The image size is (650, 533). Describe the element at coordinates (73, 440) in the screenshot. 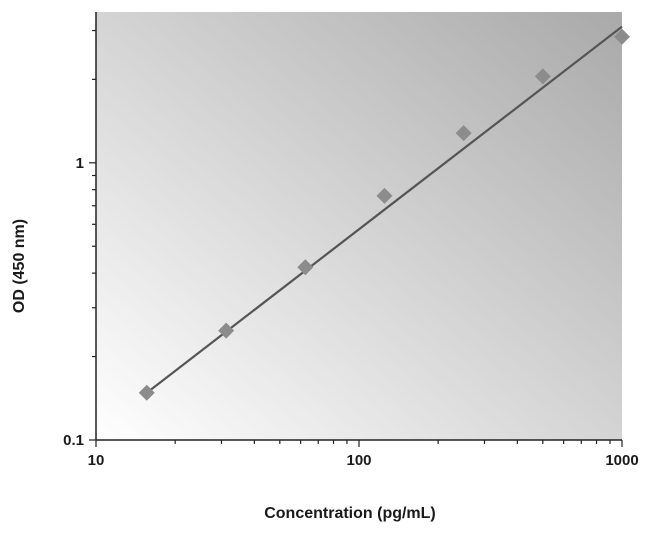

I see `y-tick-label: 0.1` at that location.